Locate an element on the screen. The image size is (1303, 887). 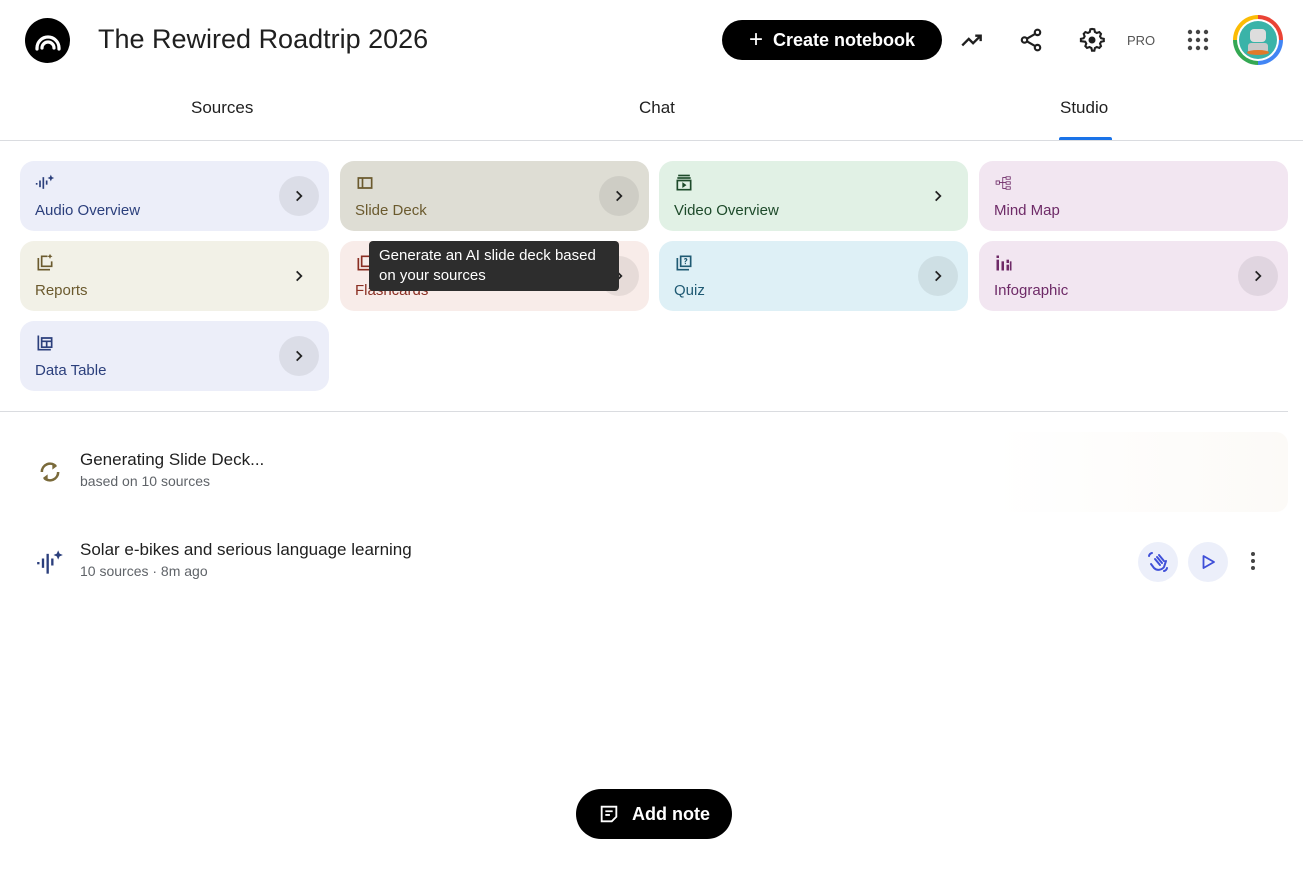
slide-deck-icon is located at coordinates (365, 183).